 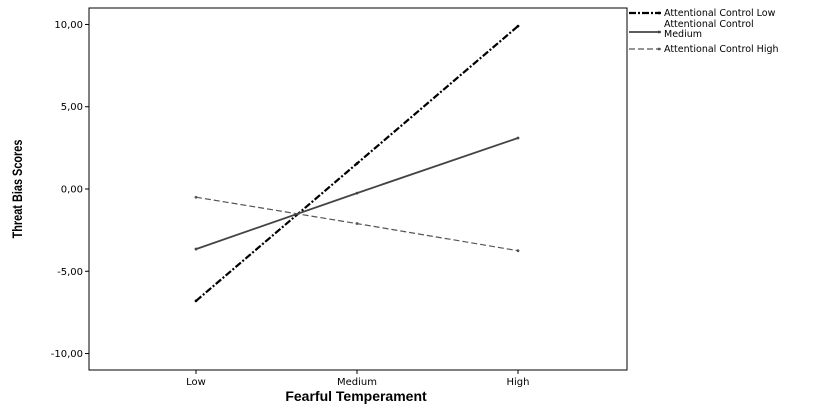 What do you see at coordinates (720, 13) in the screenshot?
I see `legend-label-1: Attentional Control Low` at bounding box center [720, 13].